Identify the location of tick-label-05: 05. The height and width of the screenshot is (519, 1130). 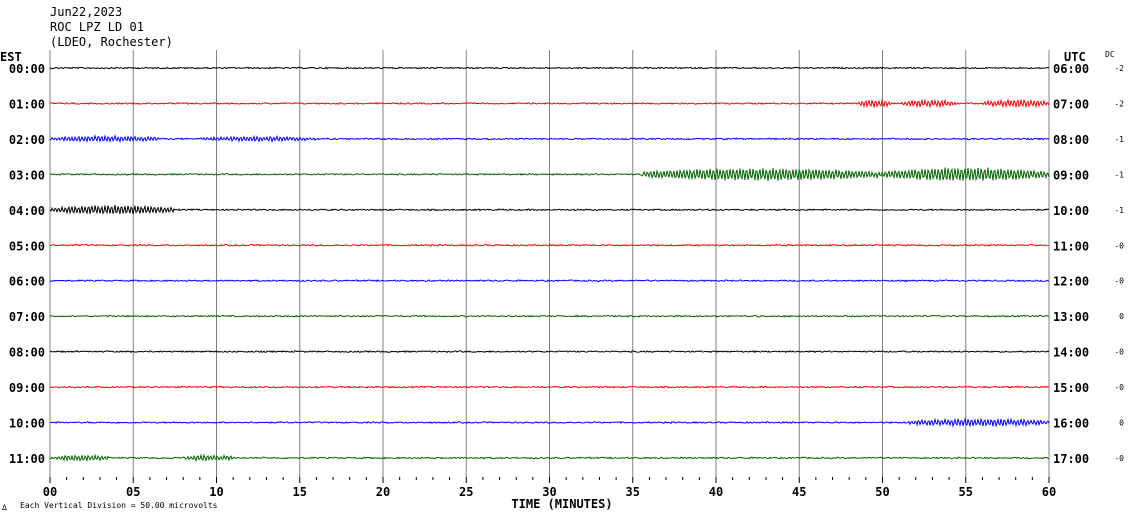
(133, 492).